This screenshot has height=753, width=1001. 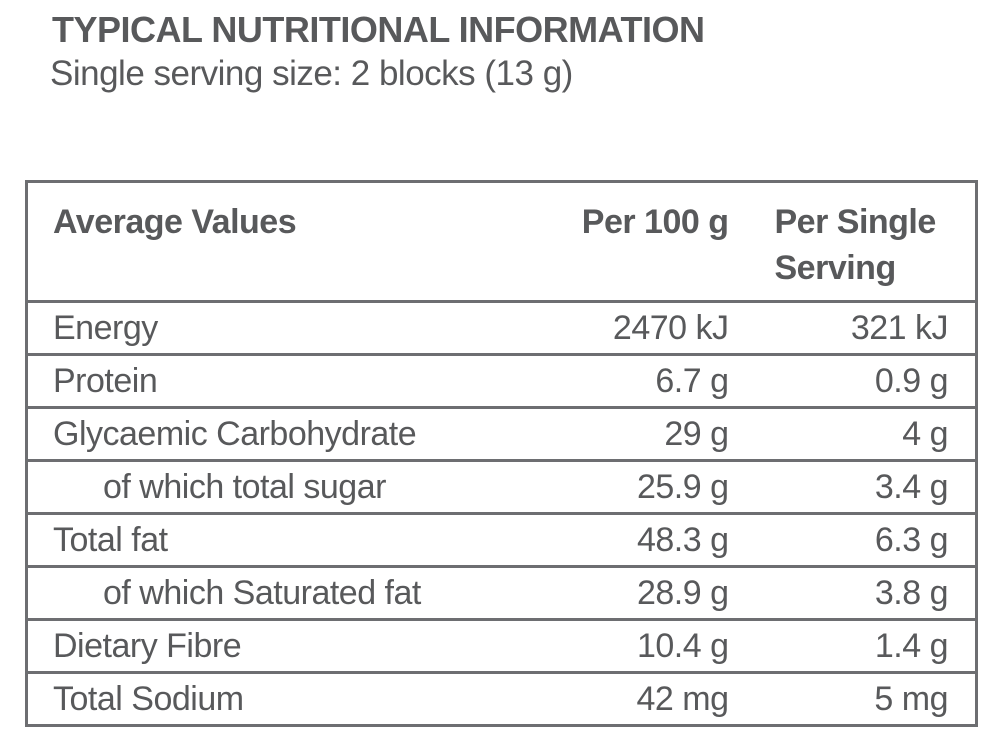 I want to click on row-label-cell: Energy, so click(x=236, y=327).